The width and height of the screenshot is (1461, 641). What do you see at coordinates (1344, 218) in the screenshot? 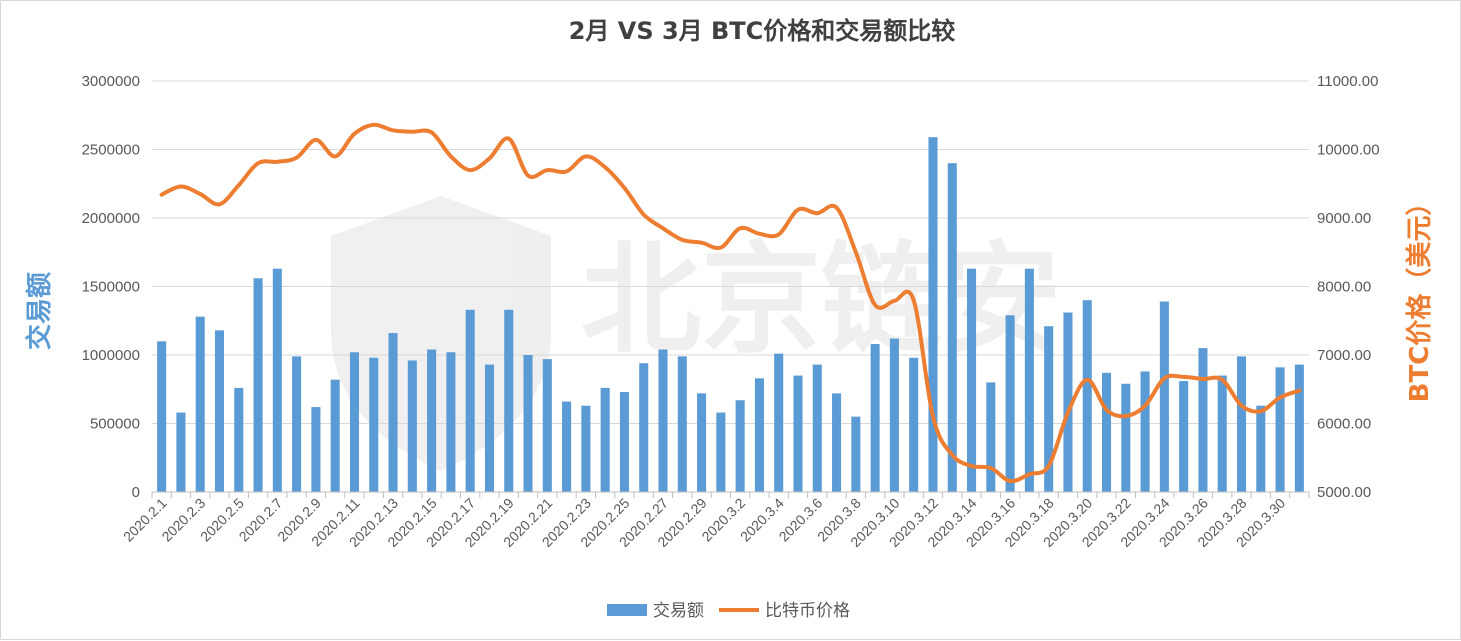
I see `right-tick-label: 9000.00` at bounding box center [1344, 218].